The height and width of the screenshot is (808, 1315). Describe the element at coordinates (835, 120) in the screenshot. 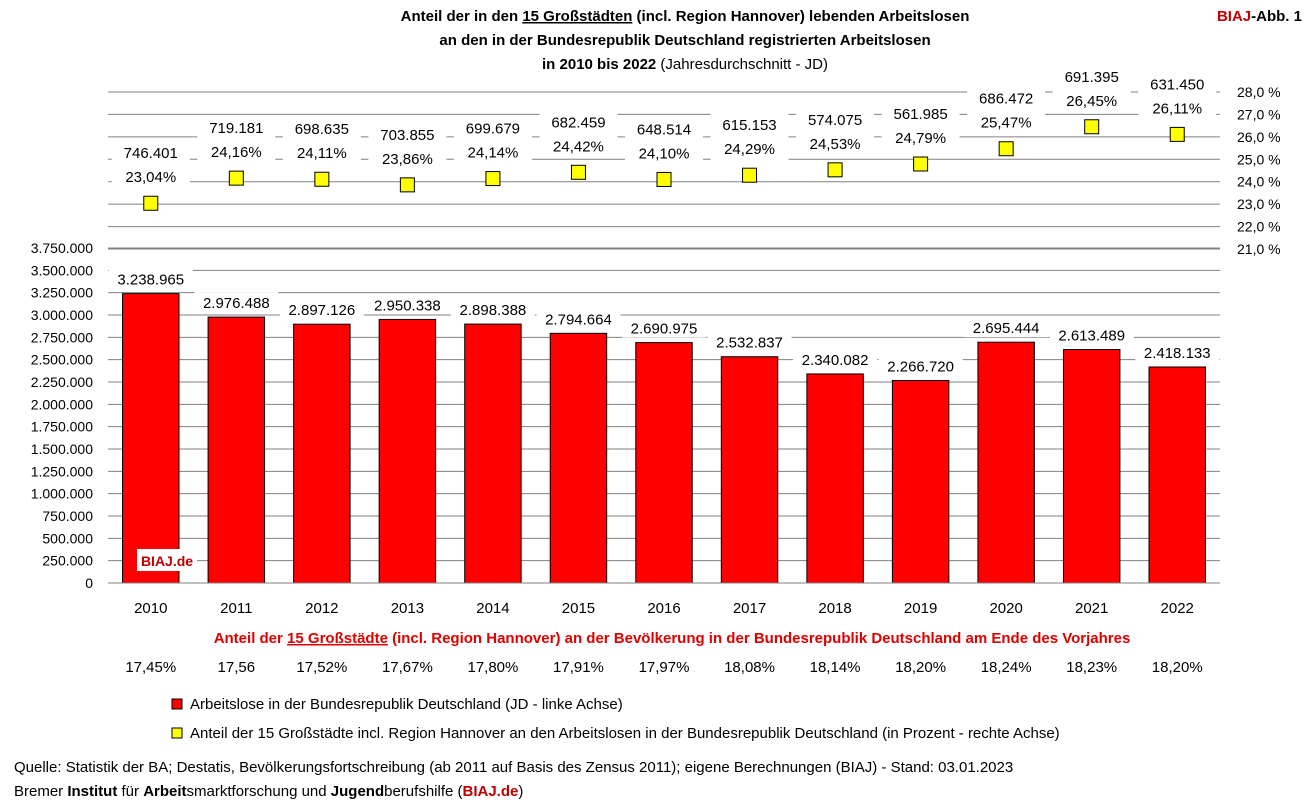

I see `marker-count-label: 574.075` at that location.